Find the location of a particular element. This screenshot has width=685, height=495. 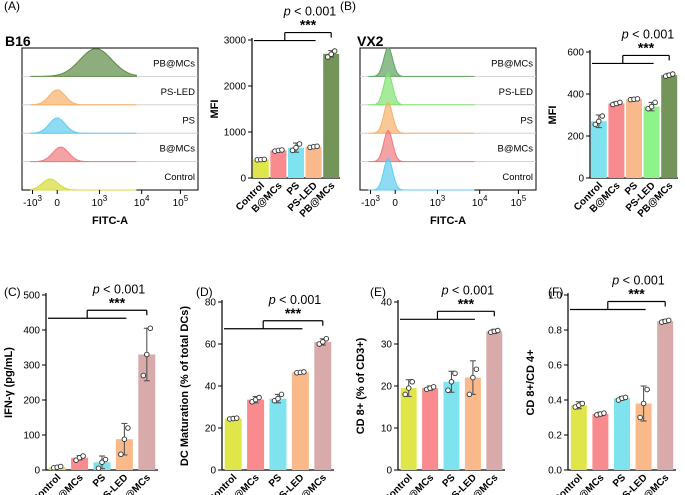

y-tick-label: 600 is located at coordinates (575, 53).